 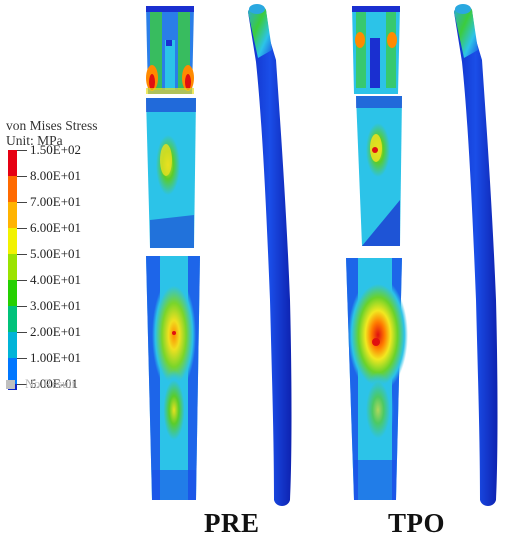 I want to click on pre-lower-sleeve, so click(x=173, y=378).